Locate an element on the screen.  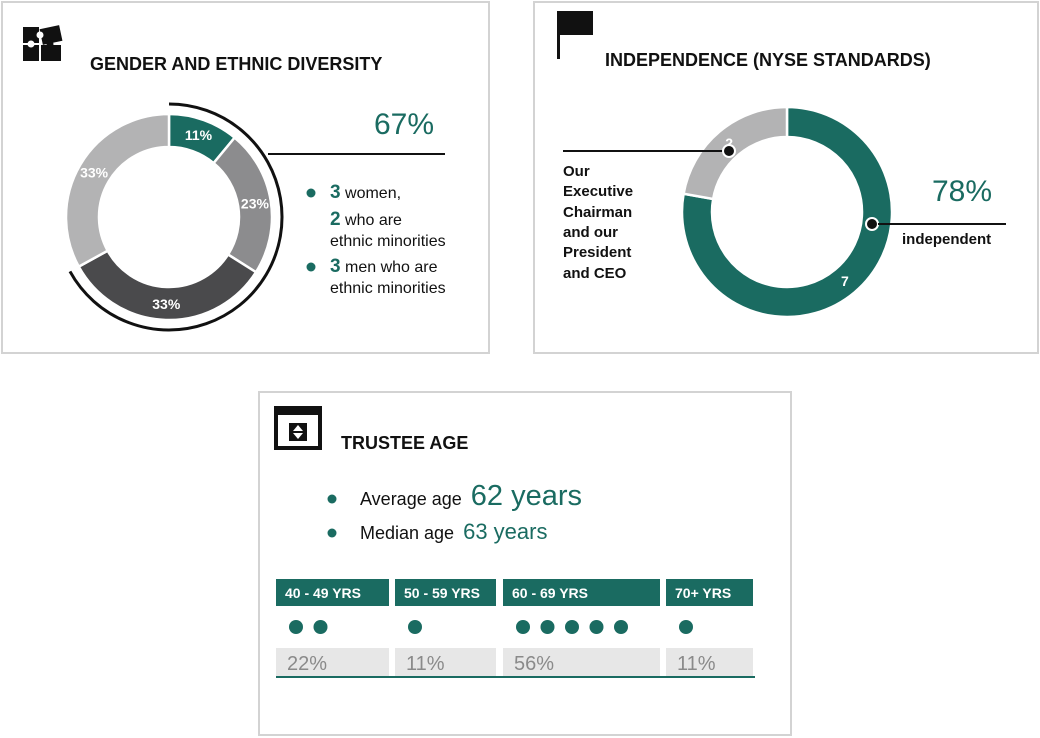
median-bullet is located at coordinates (332, 533).